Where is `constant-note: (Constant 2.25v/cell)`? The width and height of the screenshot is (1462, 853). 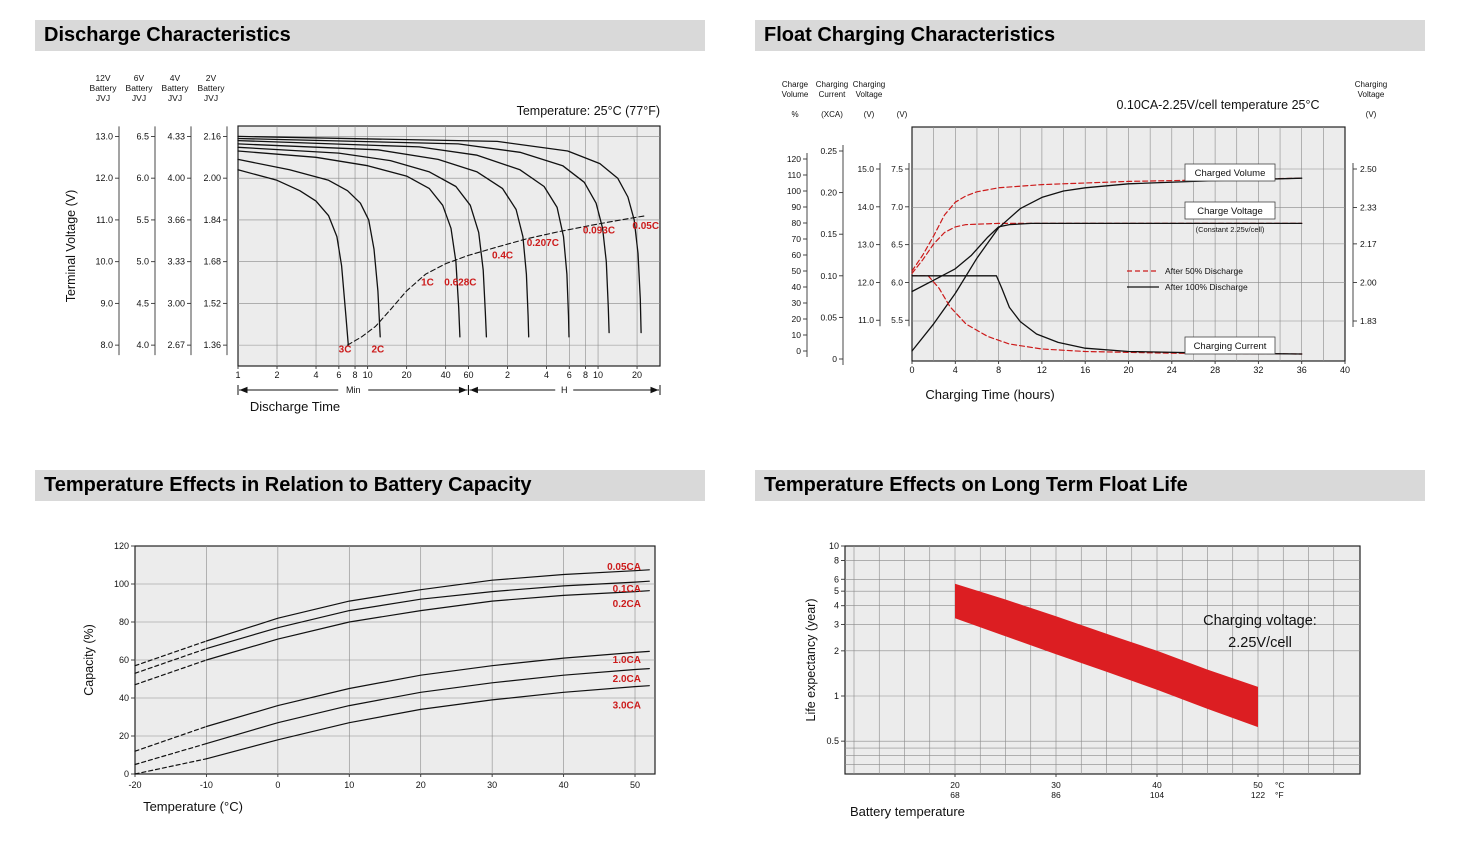 constant-note: (Constant 2.25v/cell) is located at coordinates (1230, 229).